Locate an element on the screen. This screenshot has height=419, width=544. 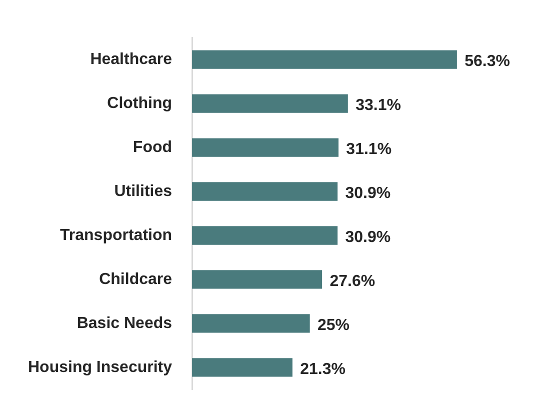
data-label: 33.1% is located at coordinates (378, 105).